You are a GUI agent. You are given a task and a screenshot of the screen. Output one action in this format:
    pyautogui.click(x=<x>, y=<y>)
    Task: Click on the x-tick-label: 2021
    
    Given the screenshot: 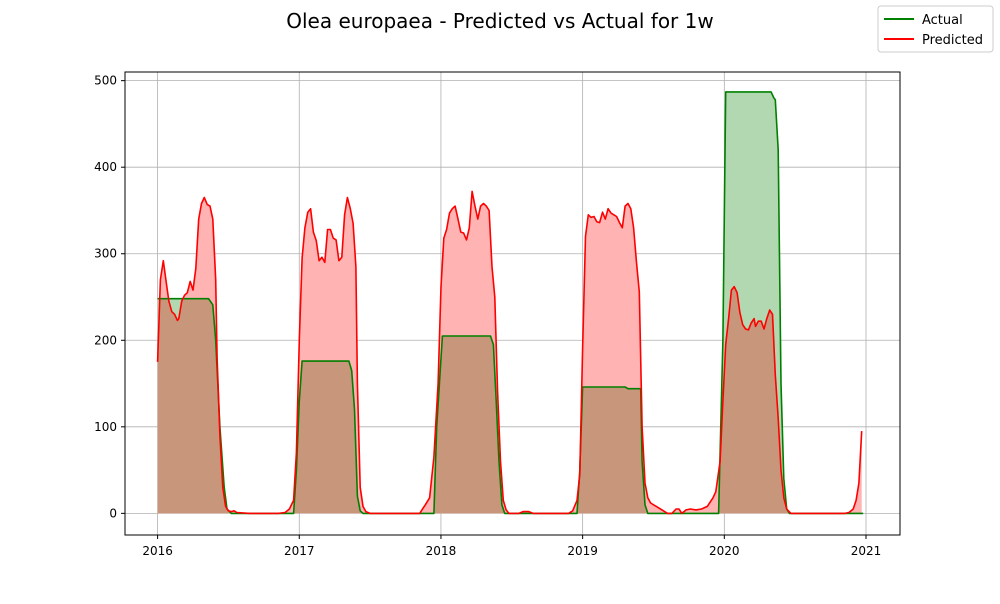 What is the action you would take?
    pyautogui.click(x=866, y=551)
    